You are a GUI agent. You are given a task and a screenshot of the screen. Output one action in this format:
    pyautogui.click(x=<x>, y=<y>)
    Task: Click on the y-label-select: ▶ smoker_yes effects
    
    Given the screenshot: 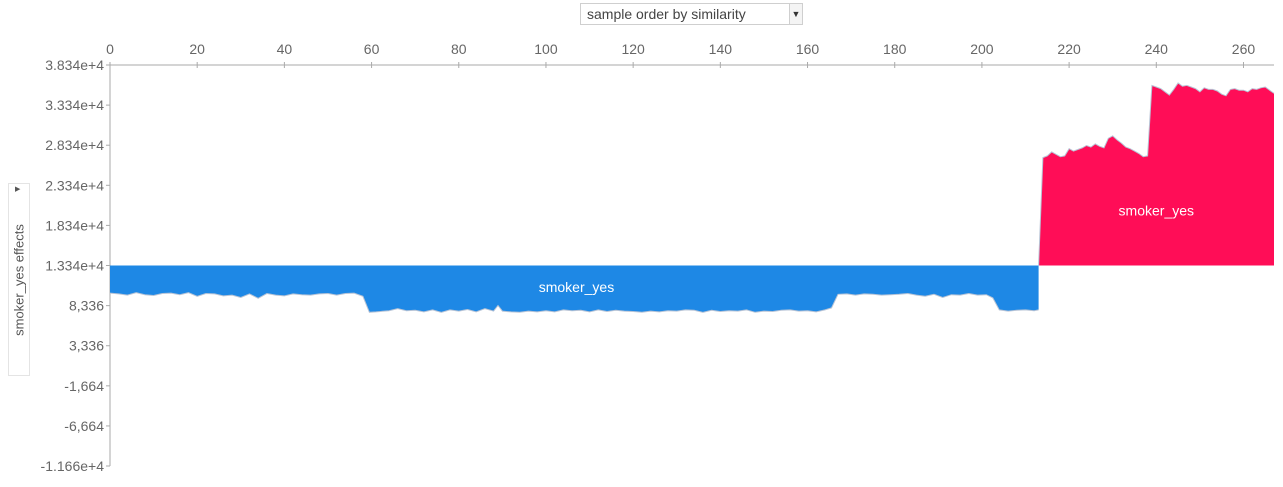 What is the action you would take?
    pyautogui.click(x=19, y=279)
    